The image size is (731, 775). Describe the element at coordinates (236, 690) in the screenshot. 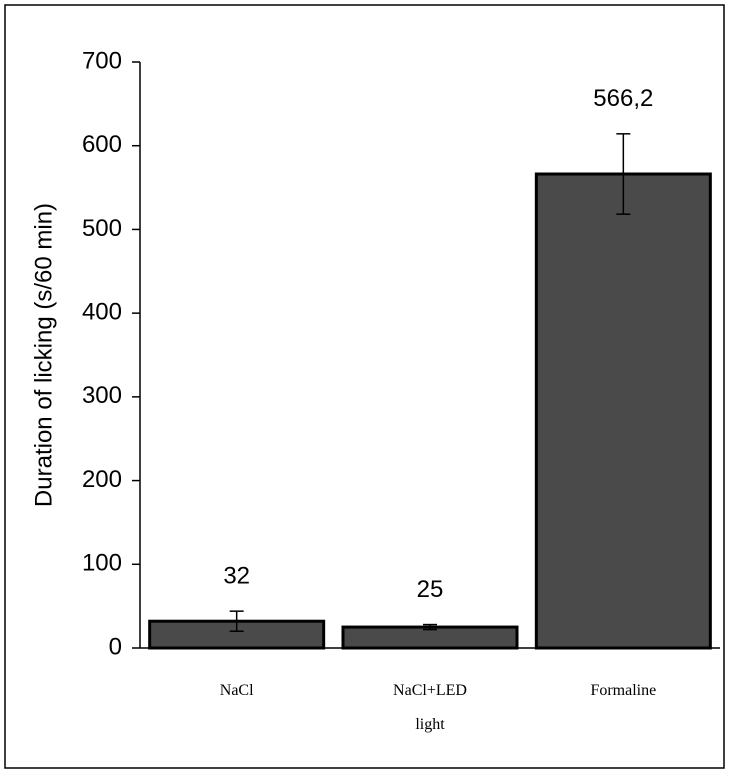

I see `x-tick-label: NaCl` at that location.